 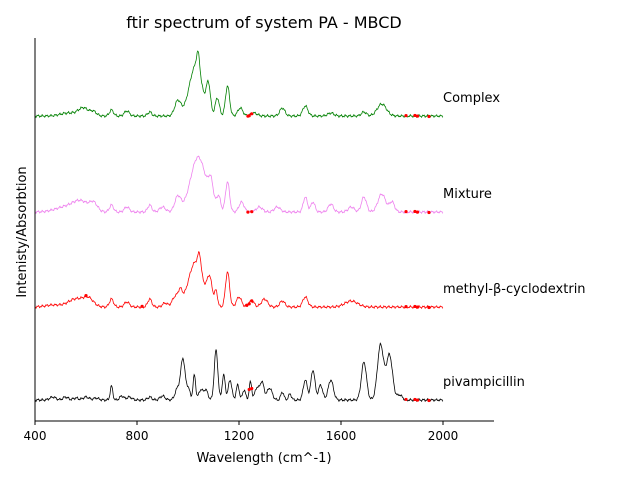 What do you see at coordinates (341, 436) in the screenshot?
I see `x-tick-label: 1600` at bounding box center [341, 436].